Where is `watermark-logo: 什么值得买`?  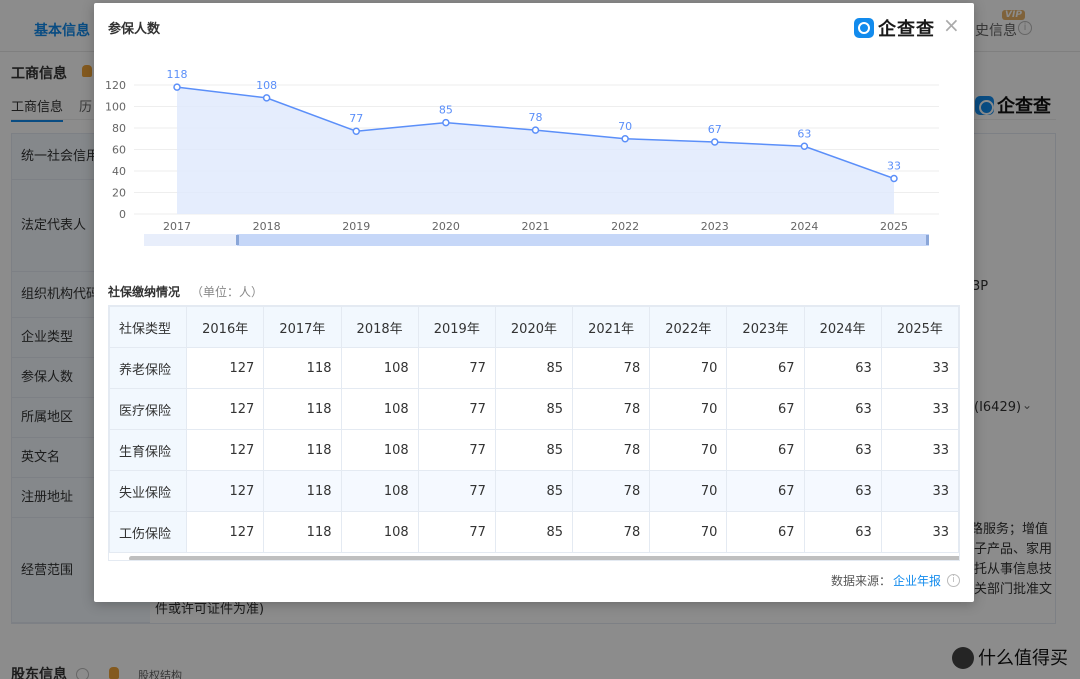 watermark-logo: 什么值得买 is located at coordinates (1010, 657).